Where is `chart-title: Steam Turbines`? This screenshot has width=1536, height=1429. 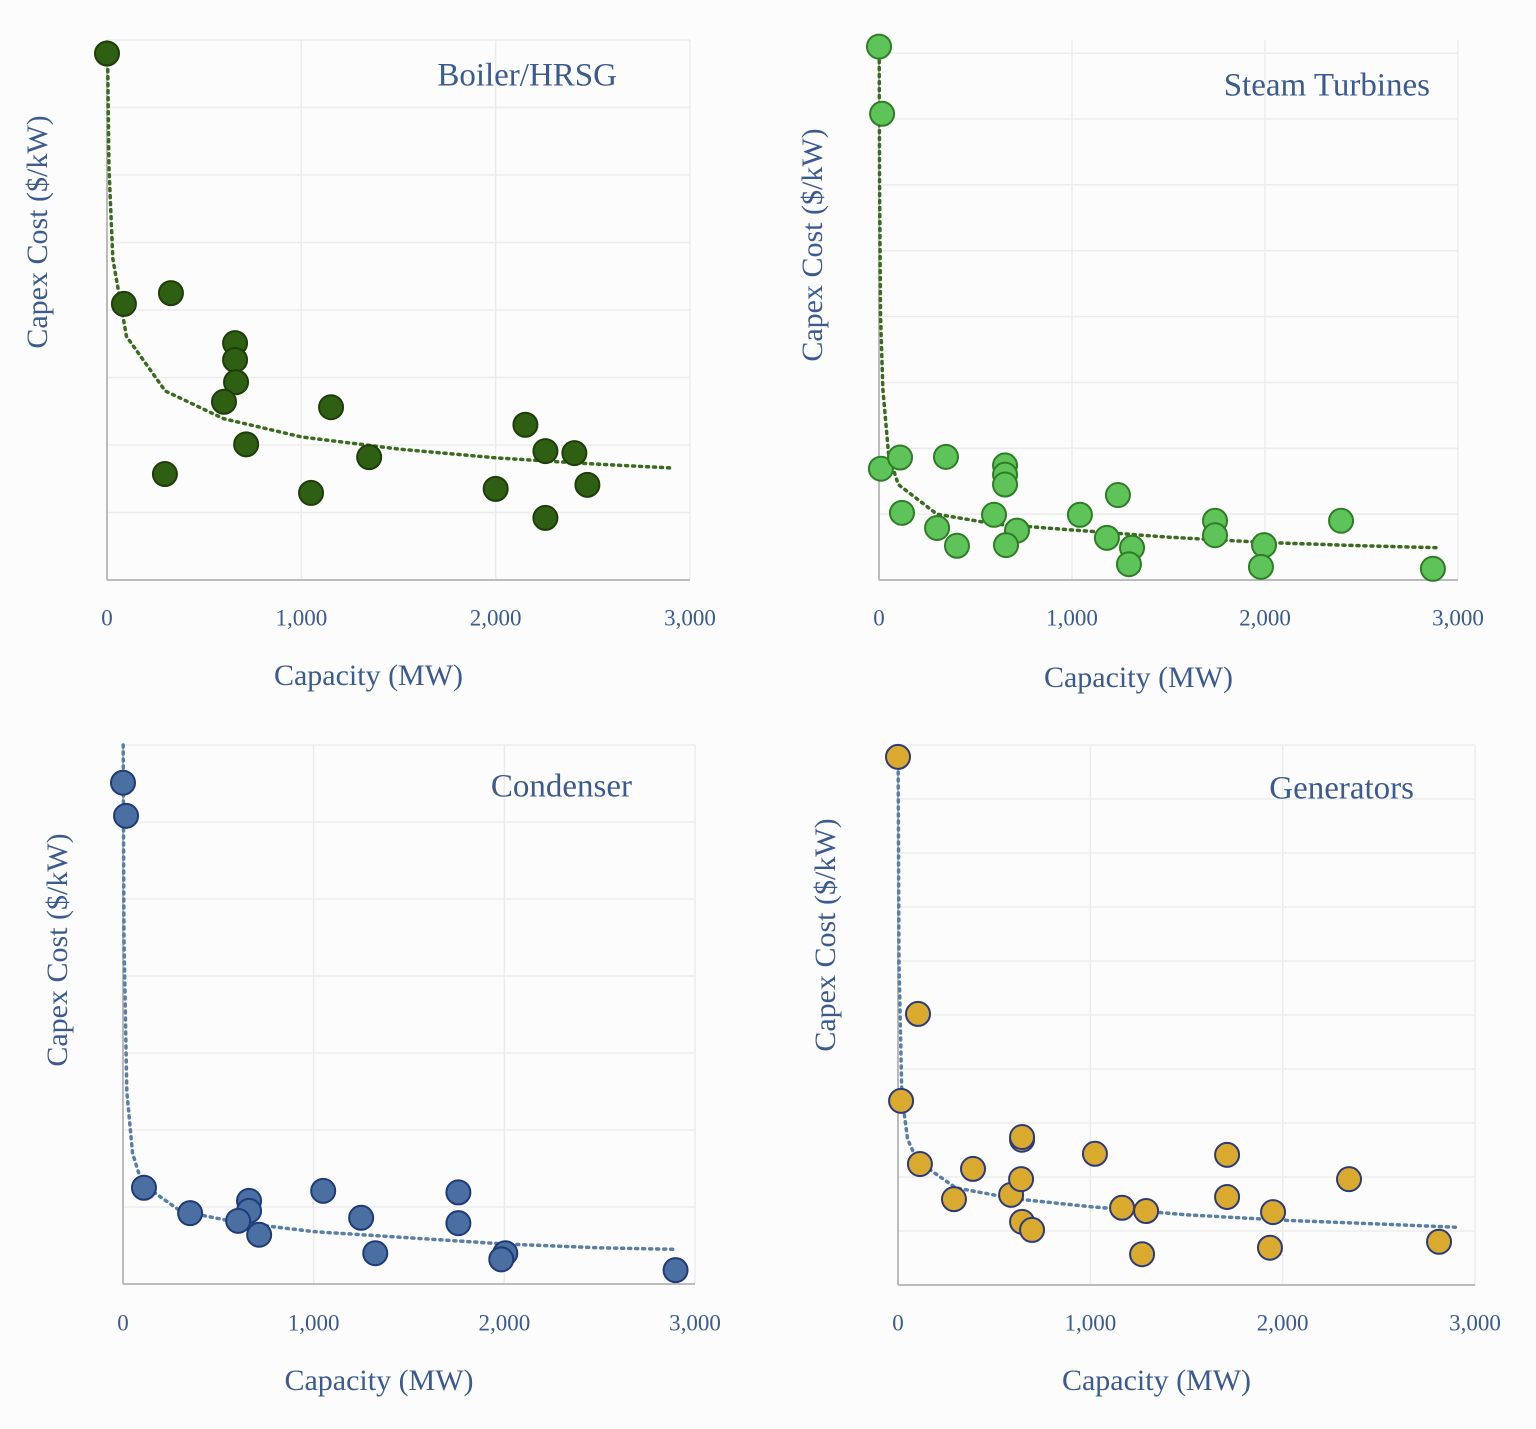
chart-title: Steam Turbines is located at coordinates (1327, 86).